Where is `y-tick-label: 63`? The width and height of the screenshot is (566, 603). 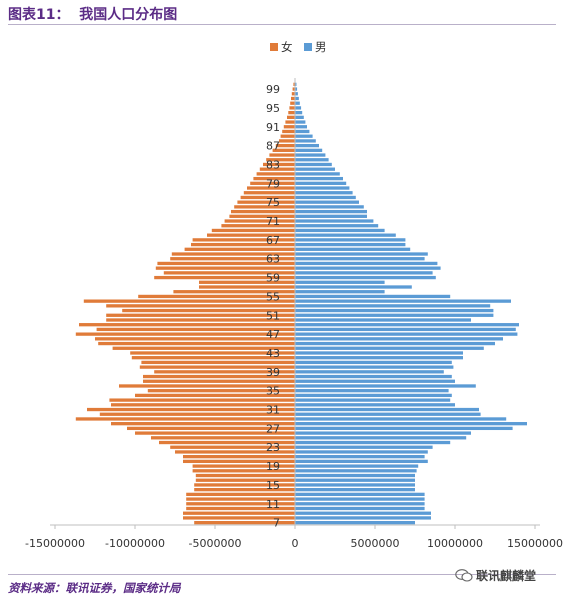
y-tick-label: 63 is located at coordinates (273, 259).